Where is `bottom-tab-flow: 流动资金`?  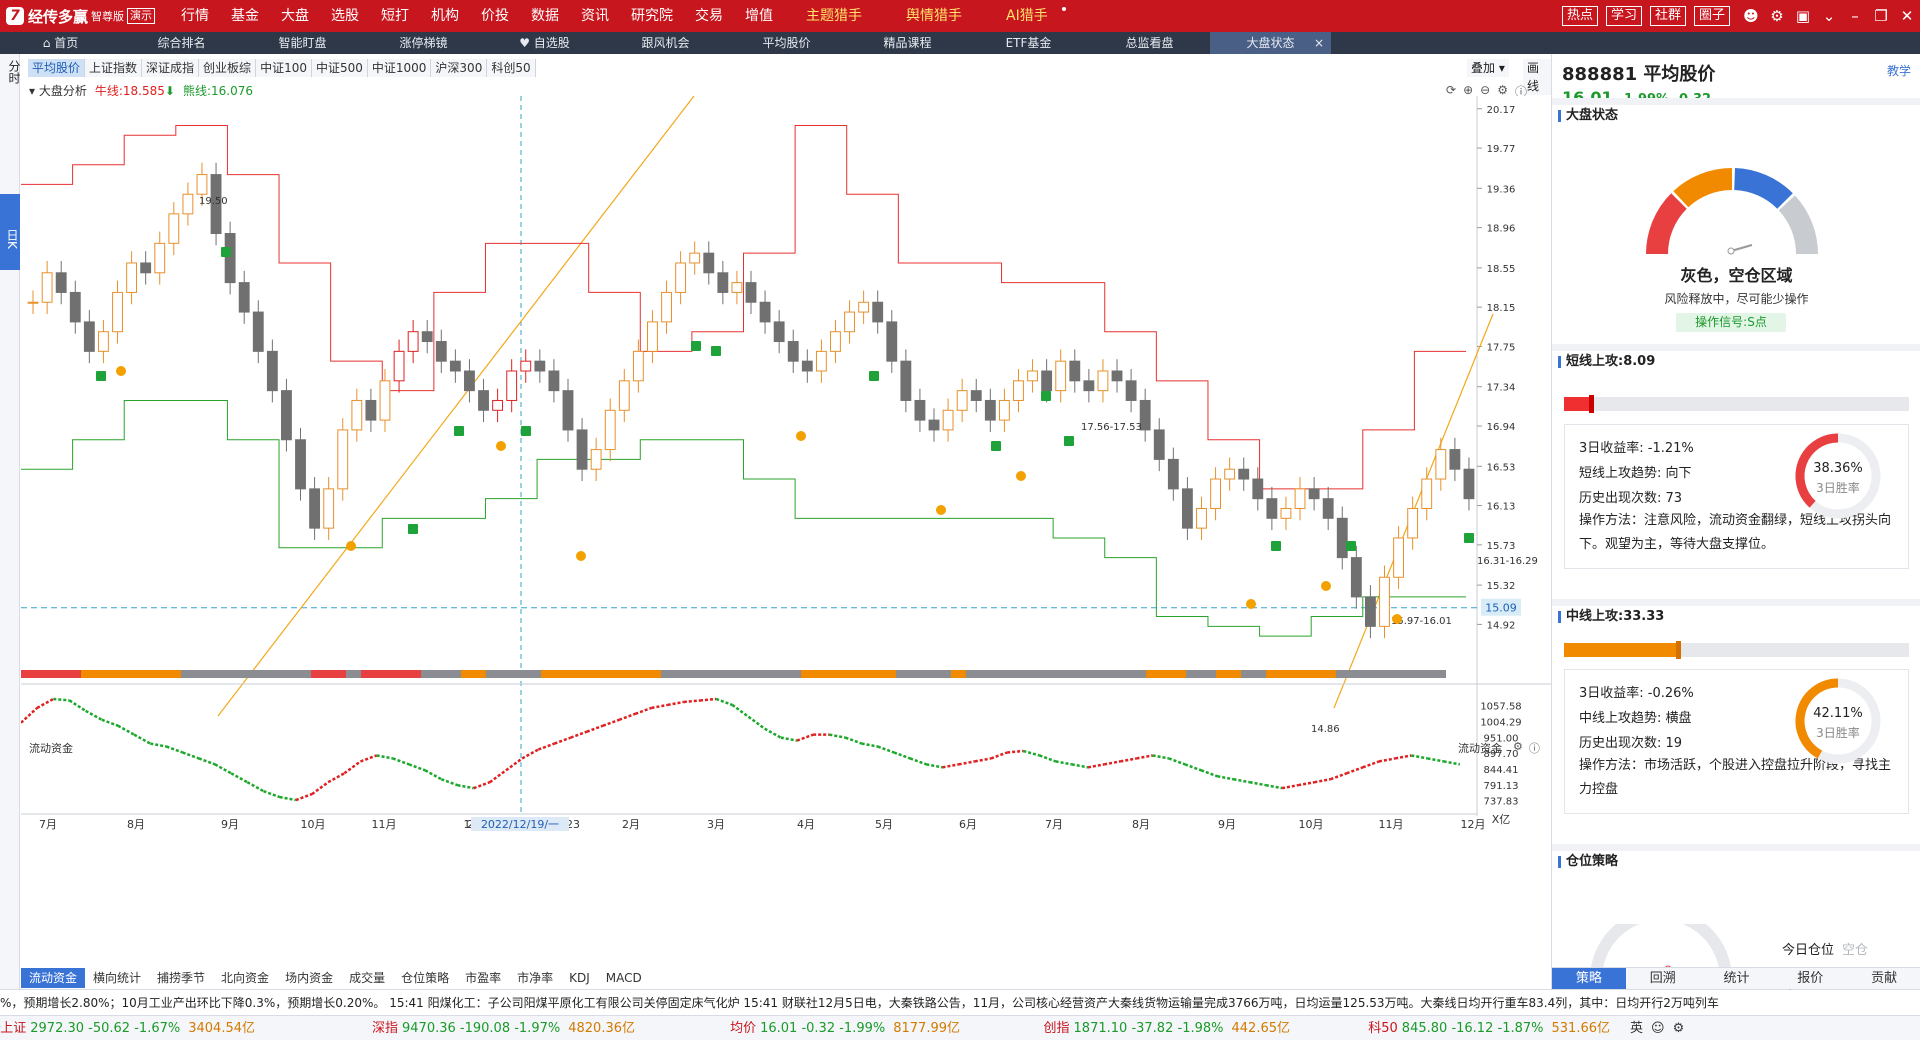 bottom-tab-flow: 流动资金 is located at coordinates (53, 978).